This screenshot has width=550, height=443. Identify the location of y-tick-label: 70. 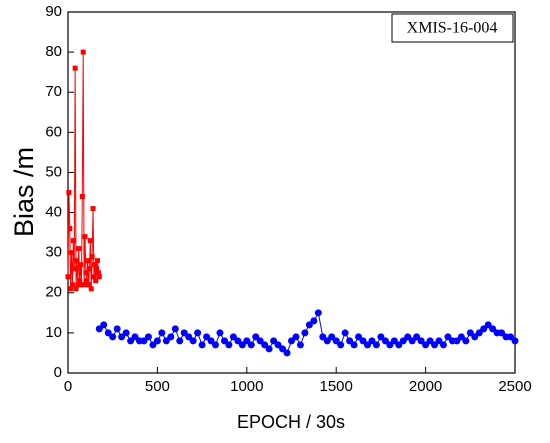
(53, 91).